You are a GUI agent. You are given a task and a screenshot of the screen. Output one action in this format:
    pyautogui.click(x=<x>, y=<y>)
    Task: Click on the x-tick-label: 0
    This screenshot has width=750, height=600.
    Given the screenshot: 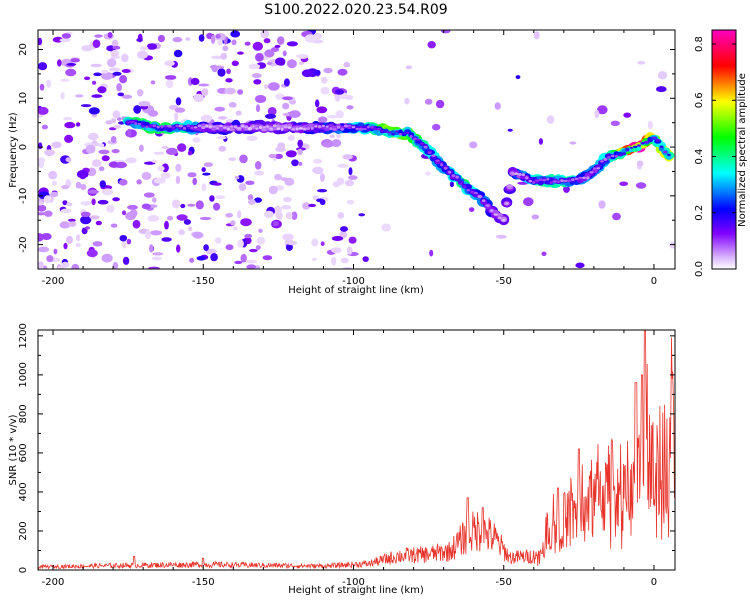 What is the action you would take?
    pyautogui.click(x=654, y=582)
    